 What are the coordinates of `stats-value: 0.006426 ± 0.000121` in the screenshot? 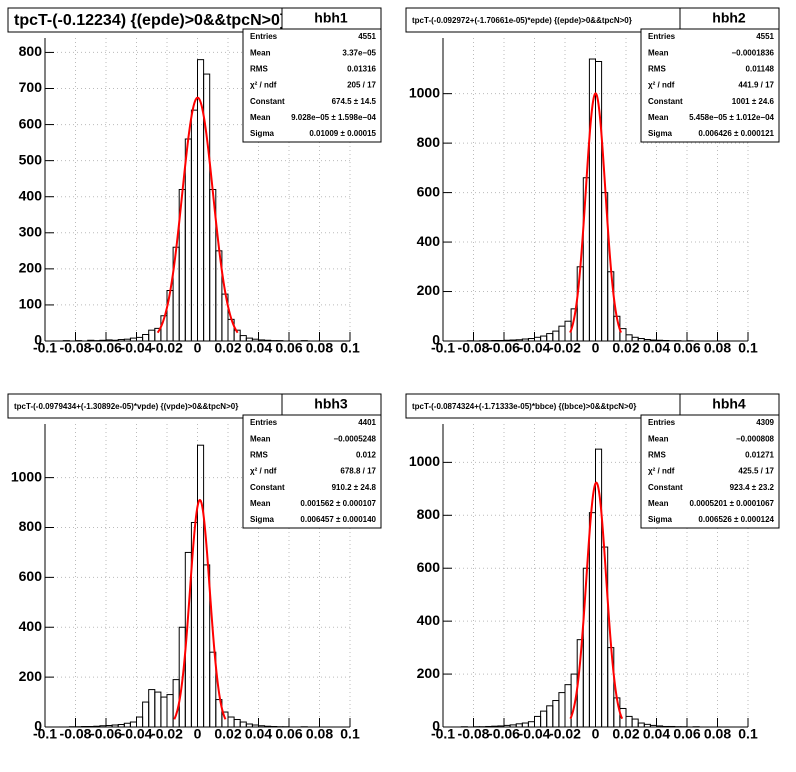 It's located at (736, 133).